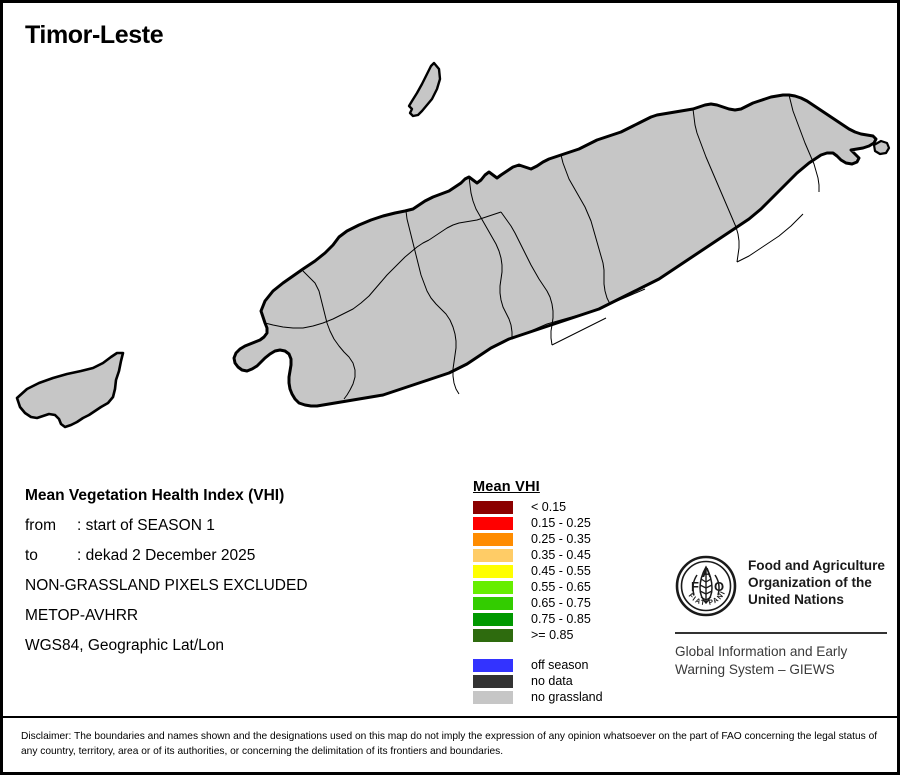 This screenshot has height=775, width=900. I want to click on legend-special-list: off season no data no grassland, so click(558, 681).